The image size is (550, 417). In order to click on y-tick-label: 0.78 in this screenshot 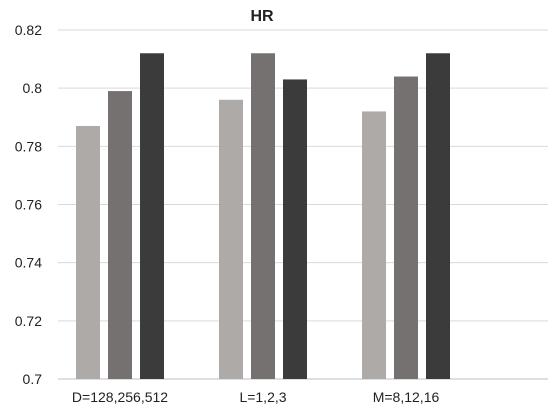, I will do `click(28, 146)`.